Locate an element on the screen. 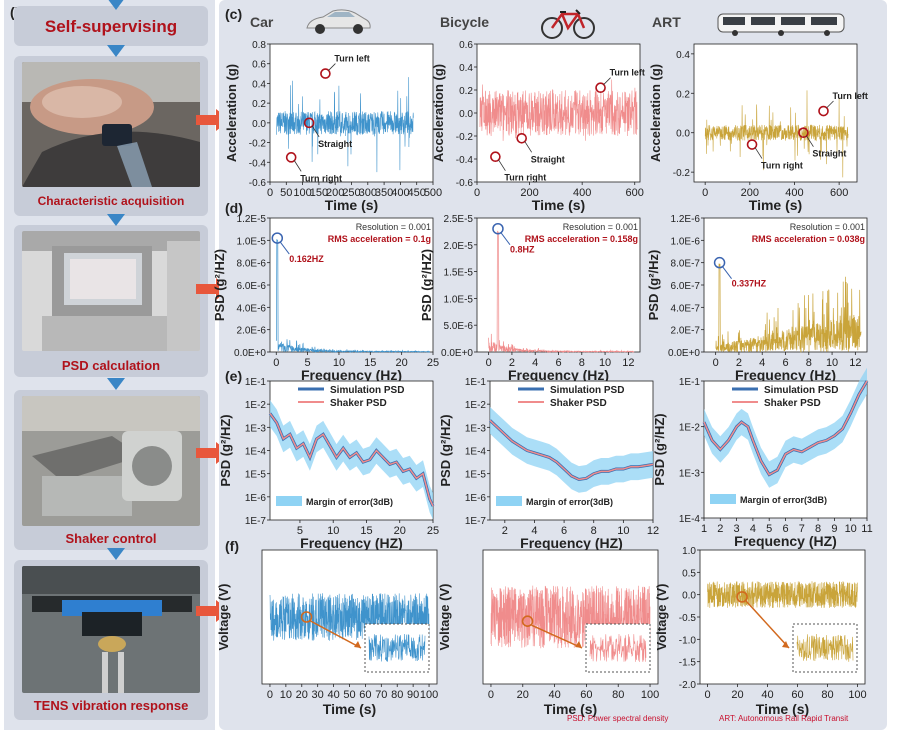 The image size is (908, 734). x-tick-label: 12 is located at coordinates (653, 531).